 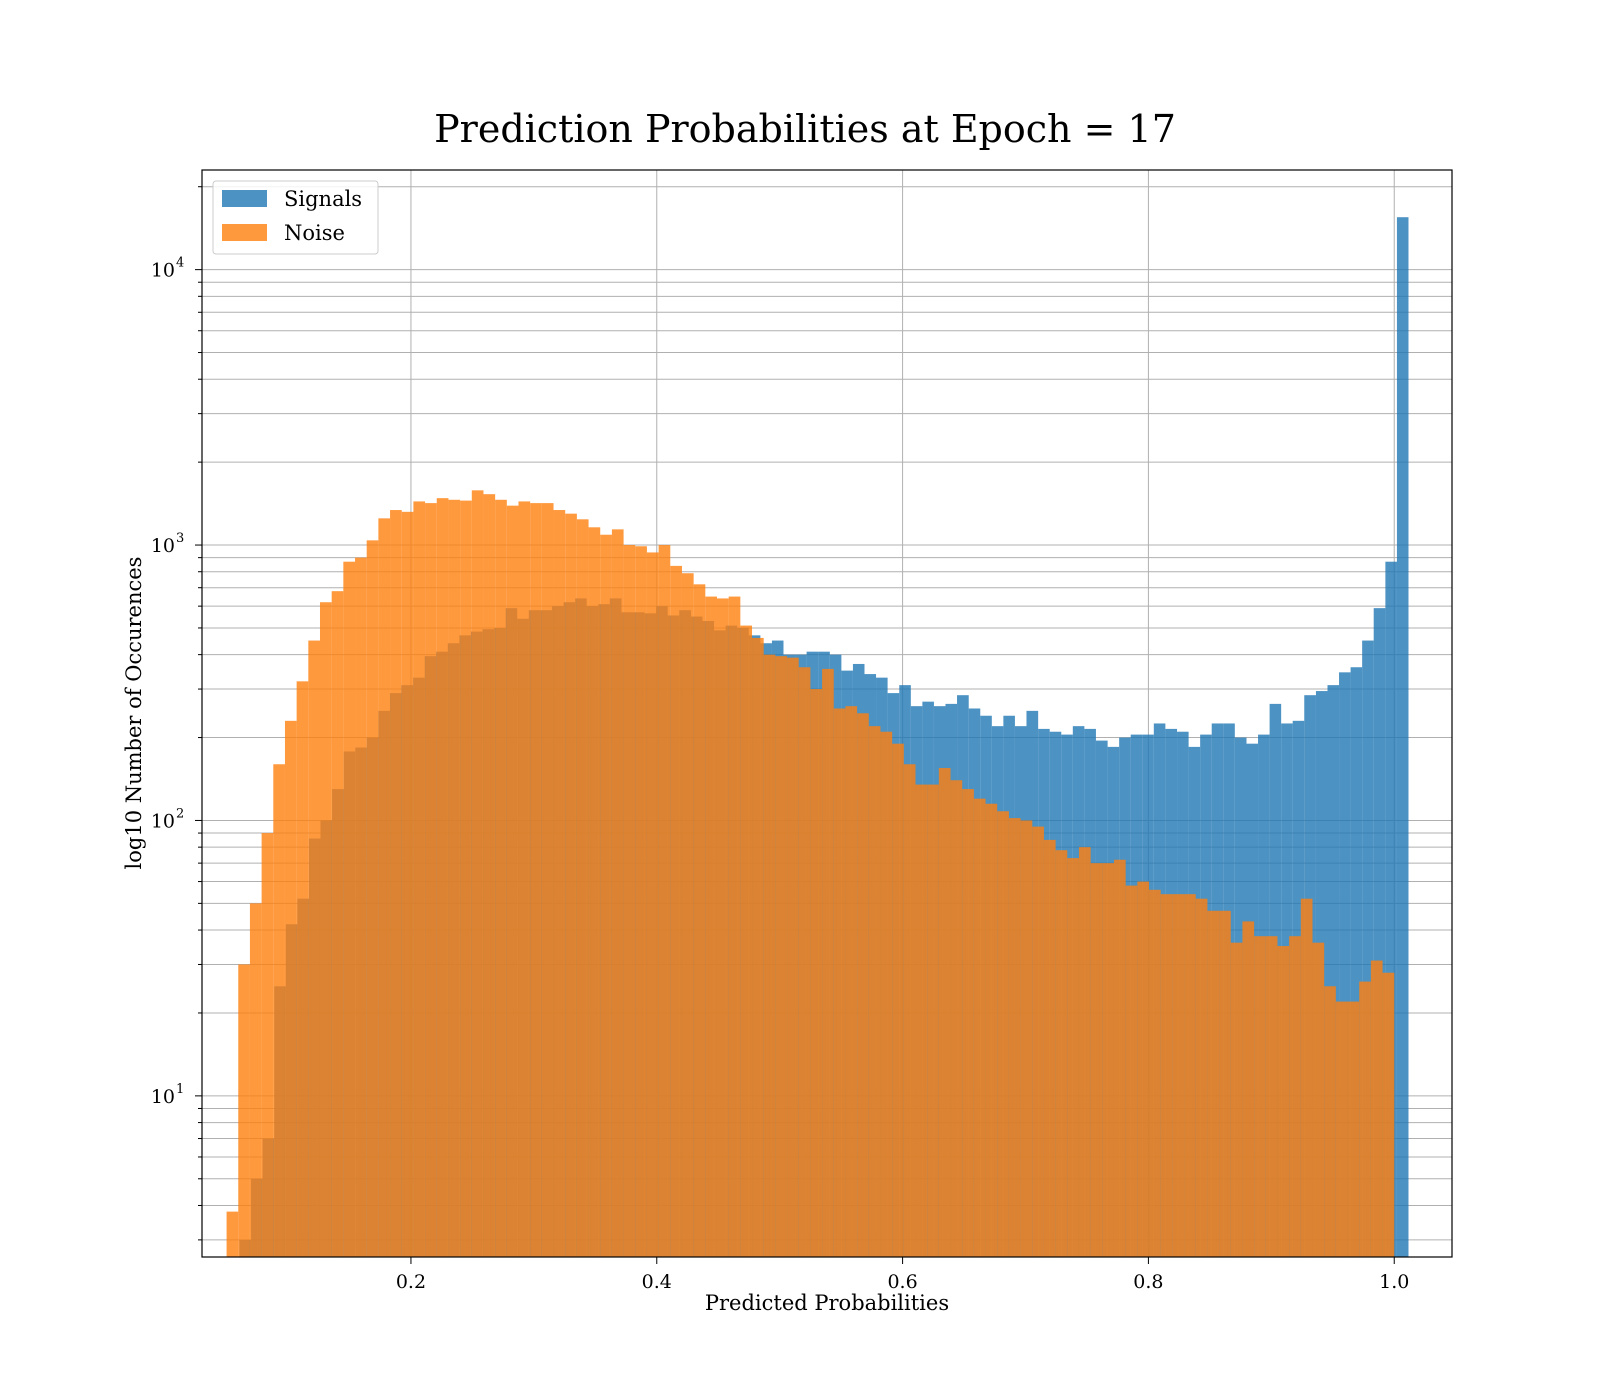 I want to click on x-tick-label: 0.8, so click(x=1148, y=1282).